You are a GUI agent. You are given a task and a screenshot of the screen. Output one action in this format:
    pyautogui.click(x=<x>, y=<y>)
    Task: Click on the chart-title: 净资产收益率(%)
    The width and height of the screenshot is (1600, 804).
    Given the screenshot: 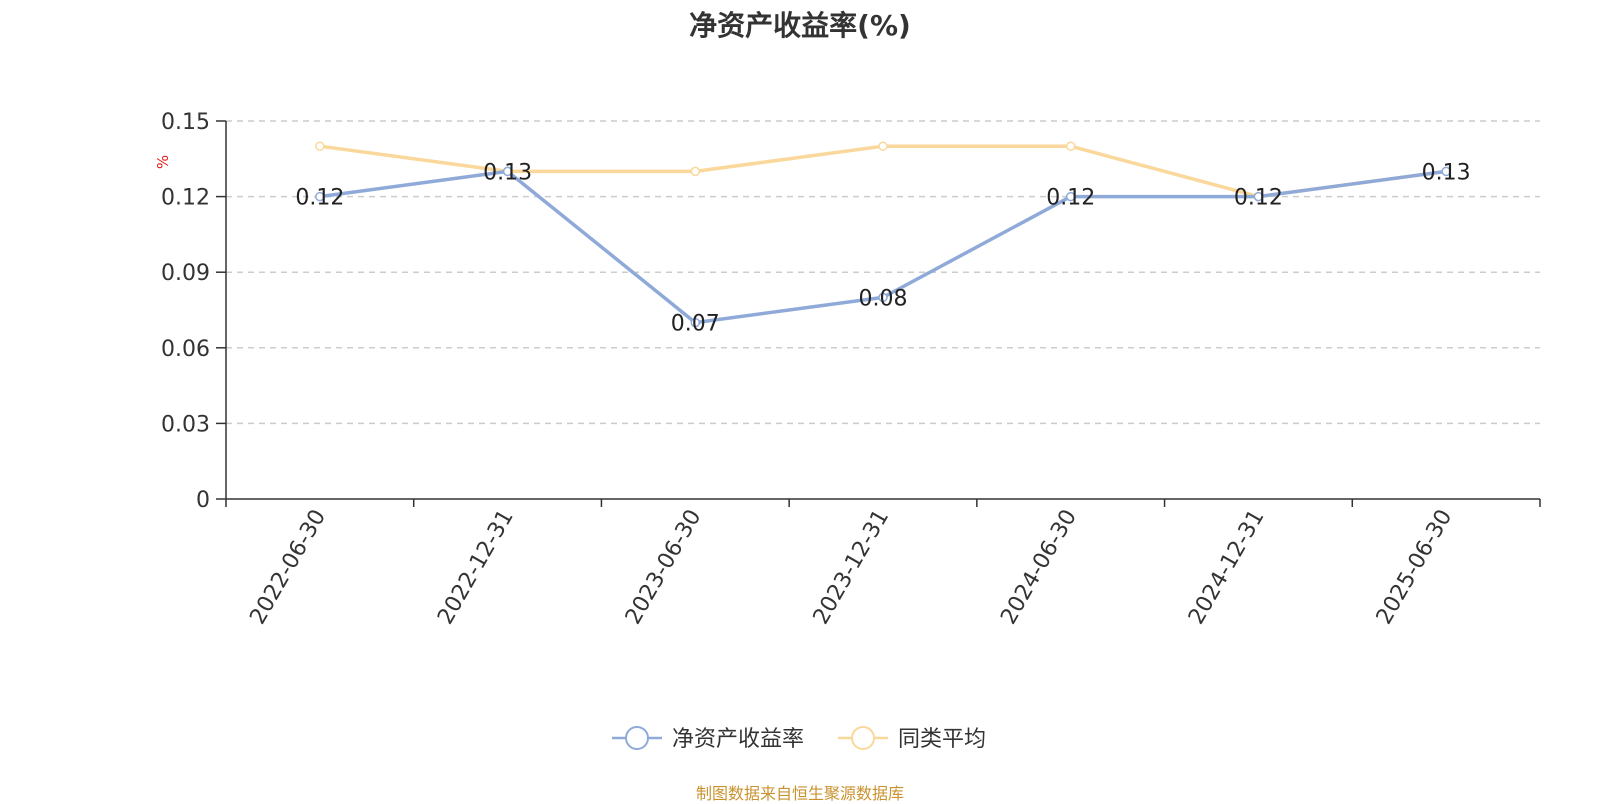 What is the action you would take?
    pyautogui.click(x=800, y=25)
    